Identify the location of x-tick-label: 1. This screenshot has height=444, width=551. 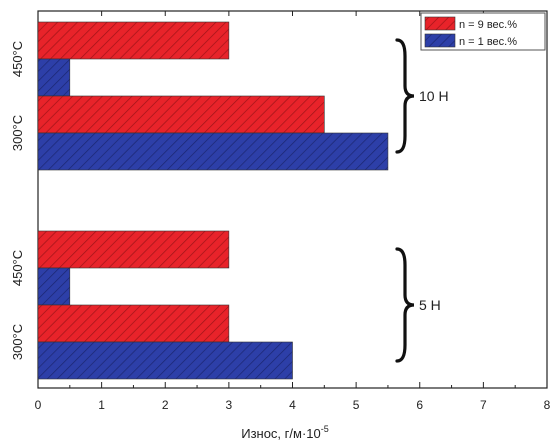
(101, 405).